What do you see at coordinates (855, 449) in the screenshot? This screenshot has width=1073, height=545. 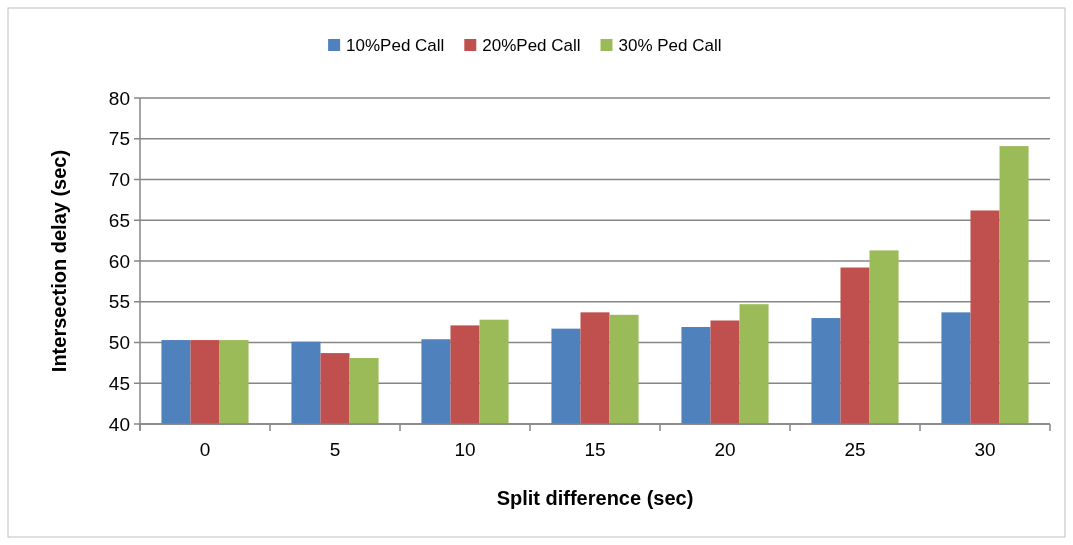 I see `x-tick-label: 25` at bounding box center [855, 449].